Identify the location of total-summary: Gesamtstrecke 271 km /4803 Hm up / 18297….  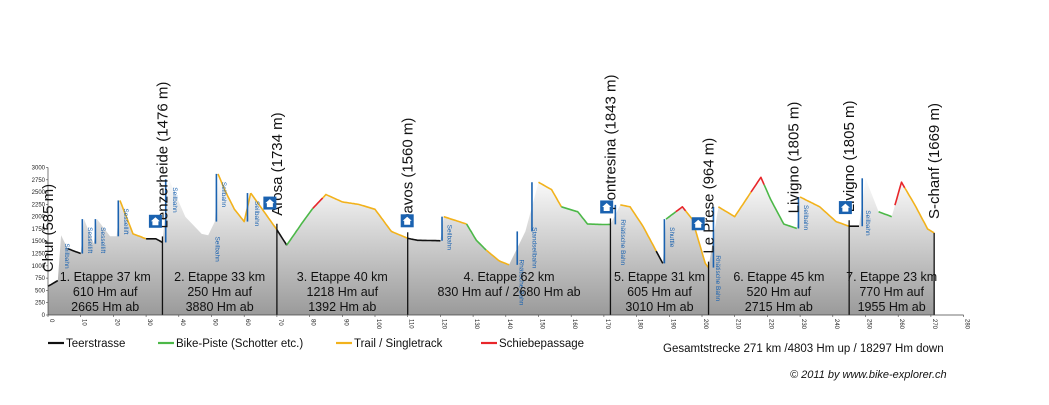
(803, 349).